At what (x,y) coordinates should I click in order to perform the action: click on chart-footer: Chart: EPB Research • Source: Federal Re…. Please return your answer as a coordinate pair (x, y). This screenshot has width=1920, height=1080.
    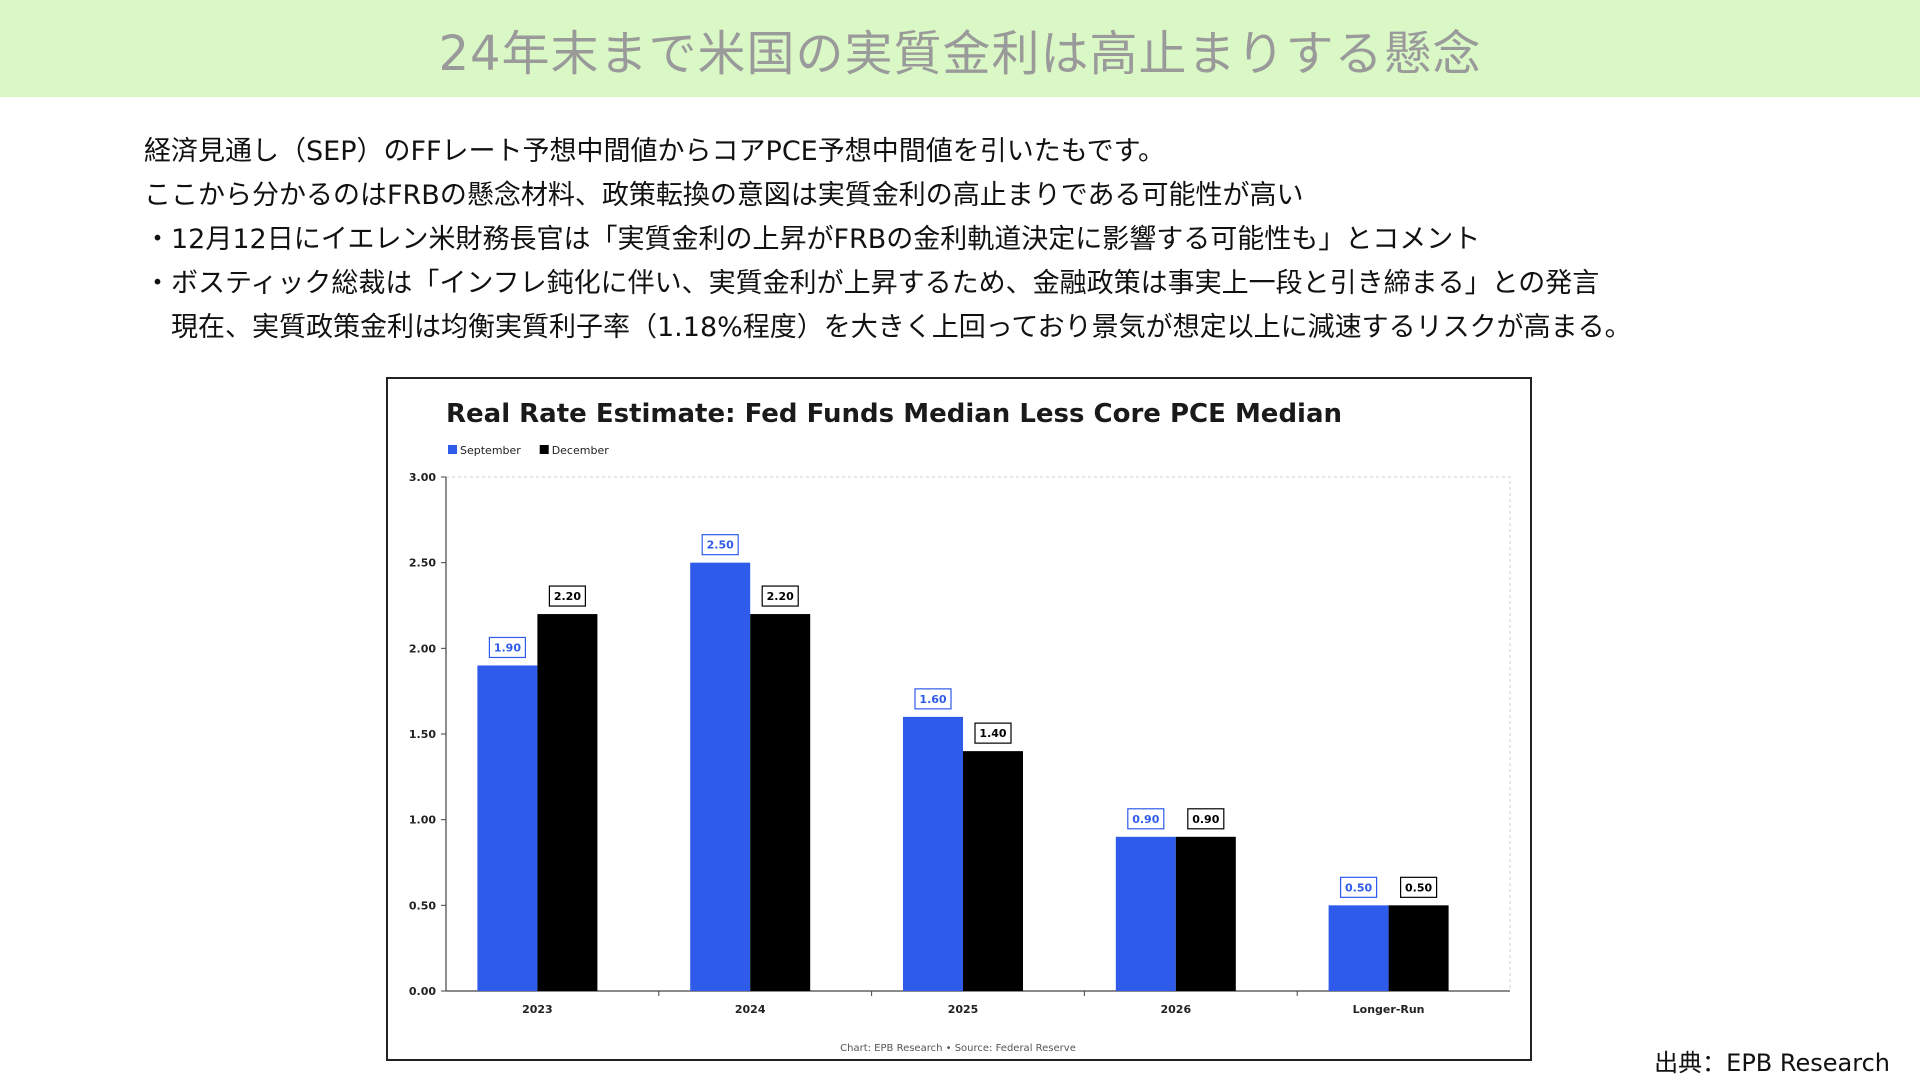
    Looking at the image, I should click on (958, 1048).